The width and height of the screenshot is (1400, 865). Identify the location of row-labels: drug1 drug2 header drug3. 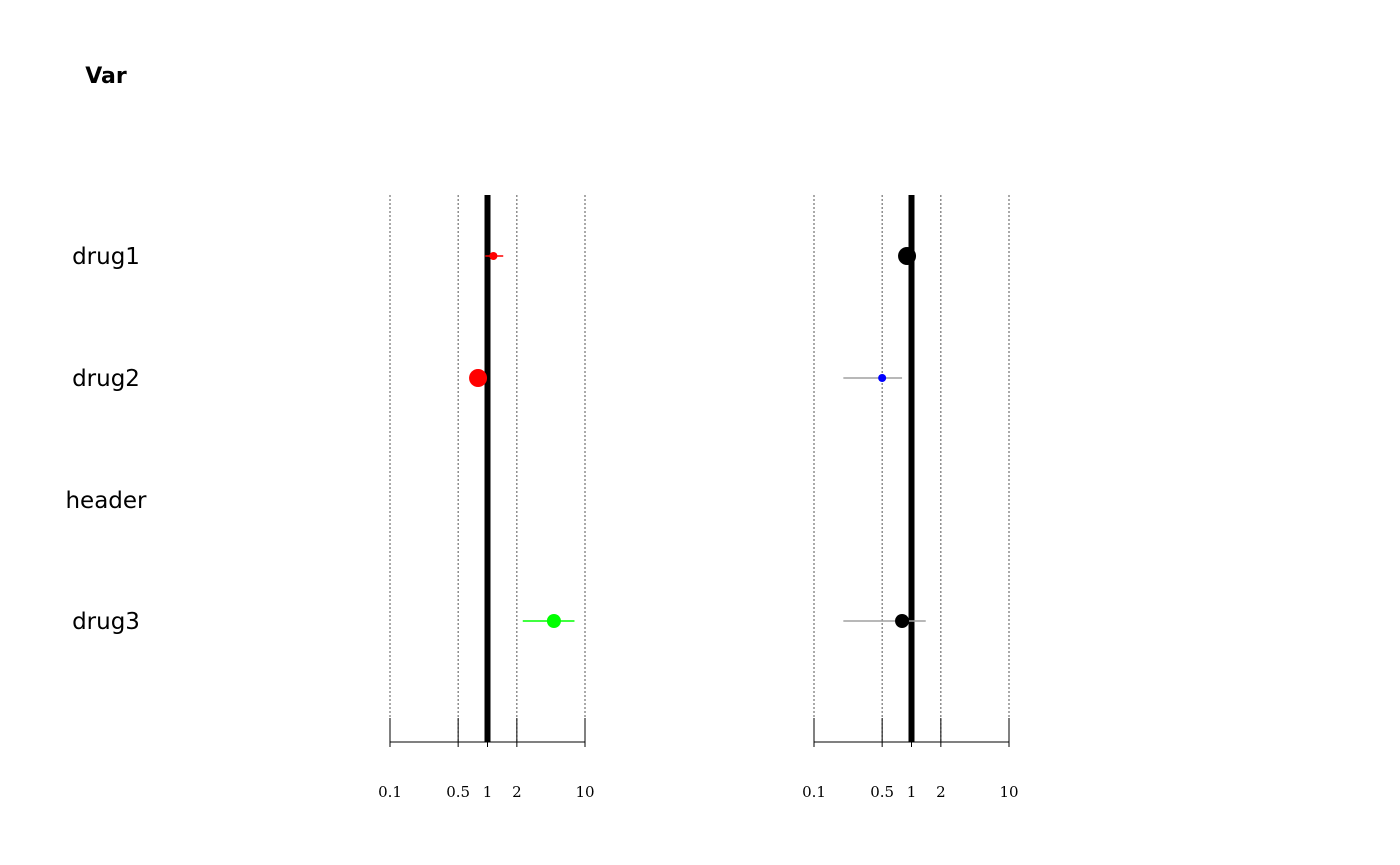
(106, 439).